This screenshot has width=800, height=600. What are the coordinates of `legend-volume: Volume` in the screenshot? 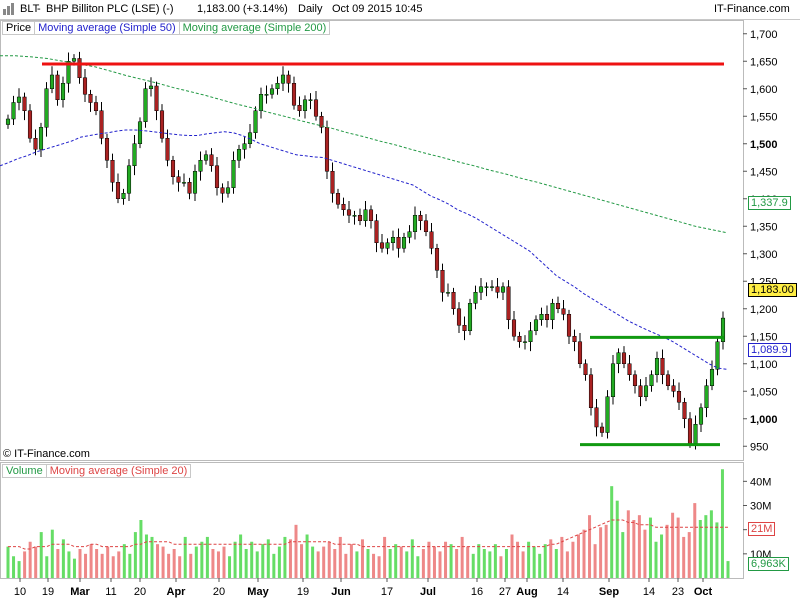 It's located at (25, 471).